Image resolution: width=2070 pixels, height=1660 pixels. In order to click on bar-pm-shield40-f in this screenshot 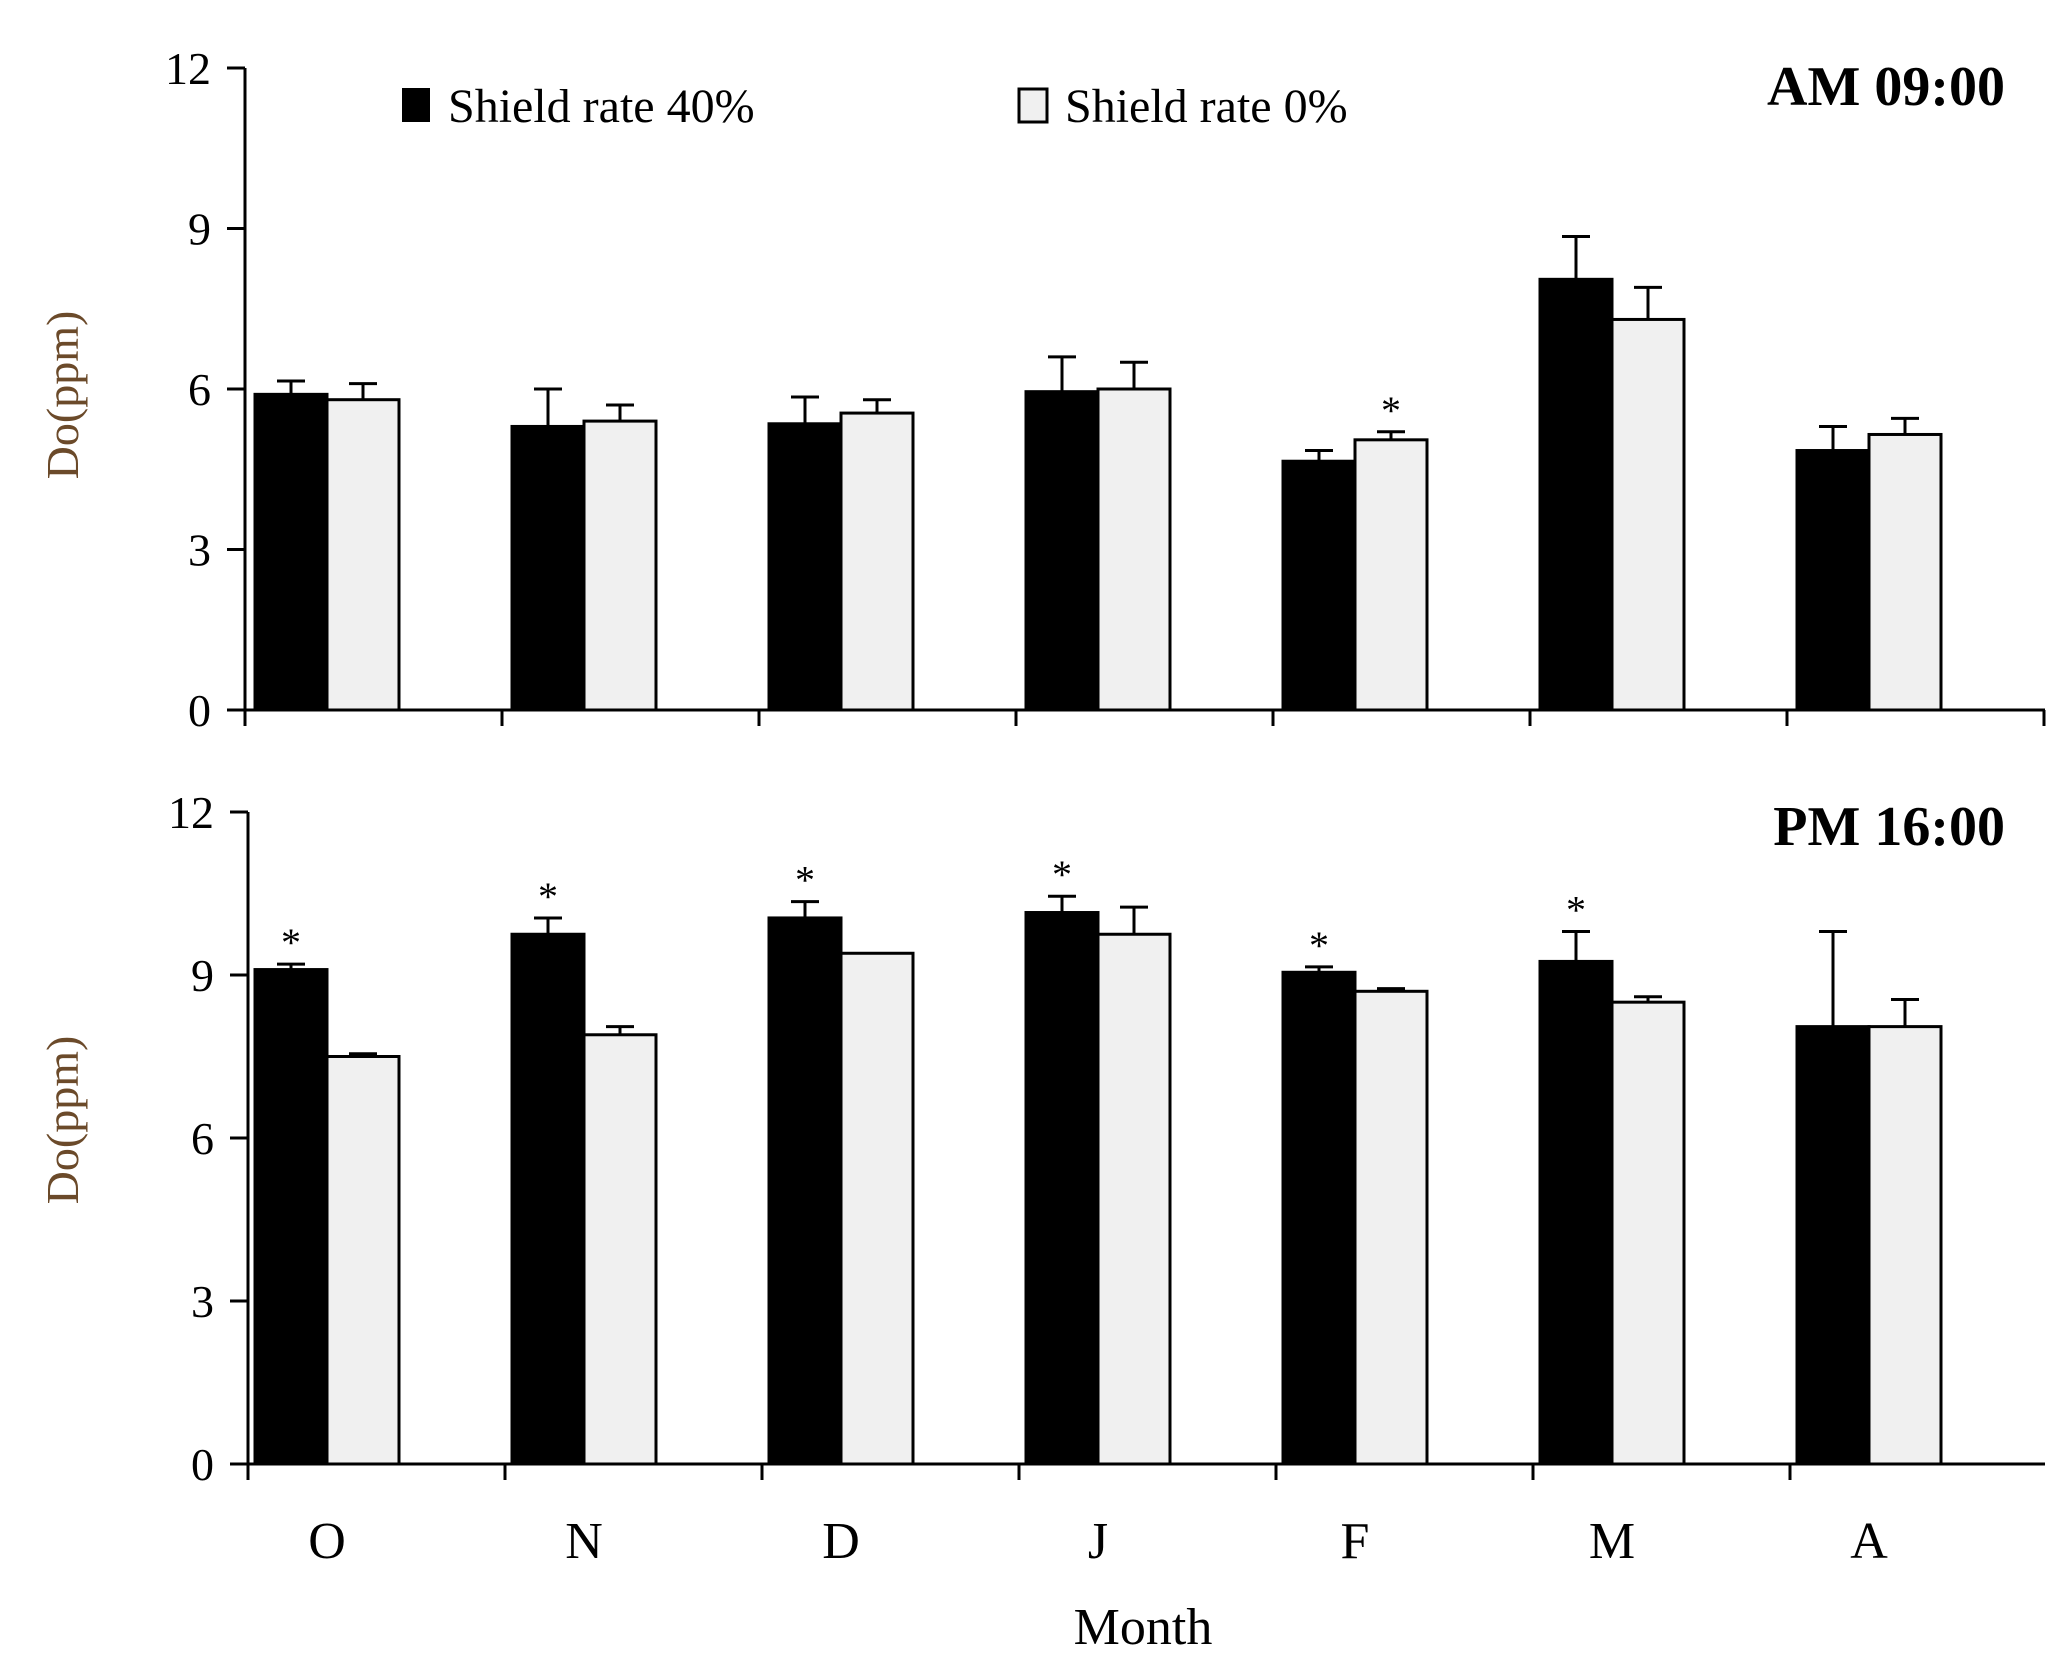, I will do `click(1319, 1218)`.